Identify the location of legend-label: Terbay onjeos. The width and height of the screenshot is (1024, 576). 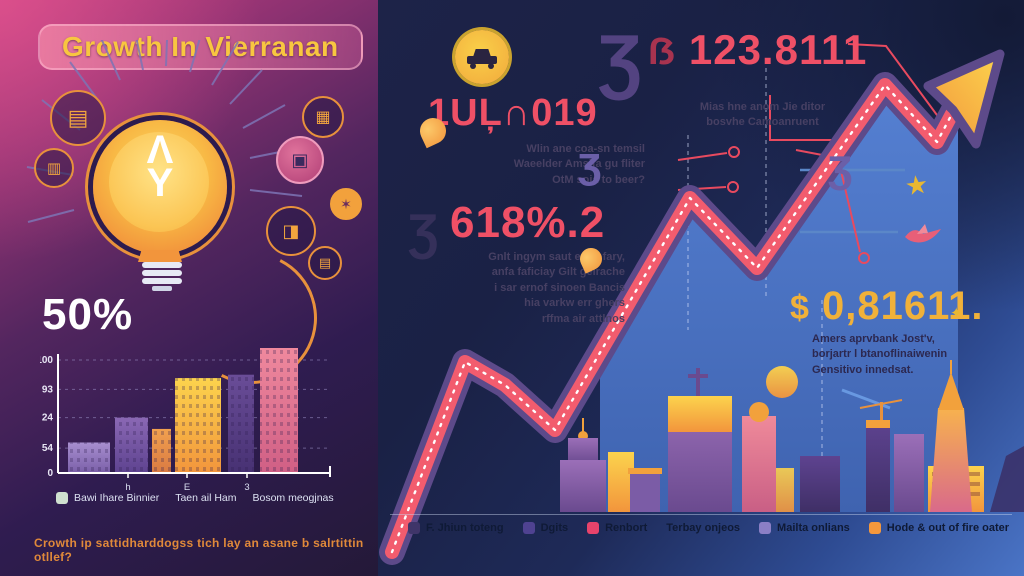
(703, 528).